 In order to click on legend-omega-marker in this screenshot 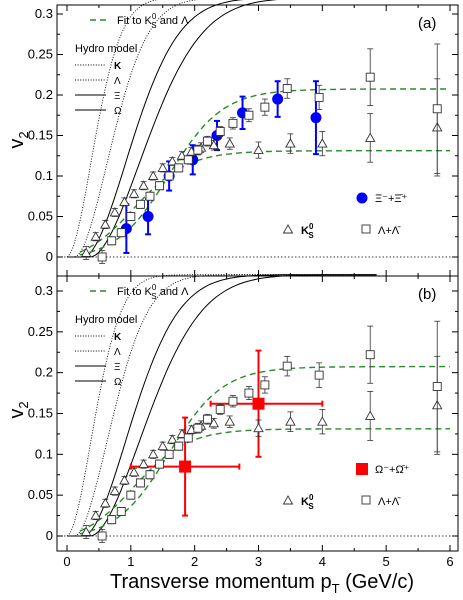, I will do `click(362, 469)`.